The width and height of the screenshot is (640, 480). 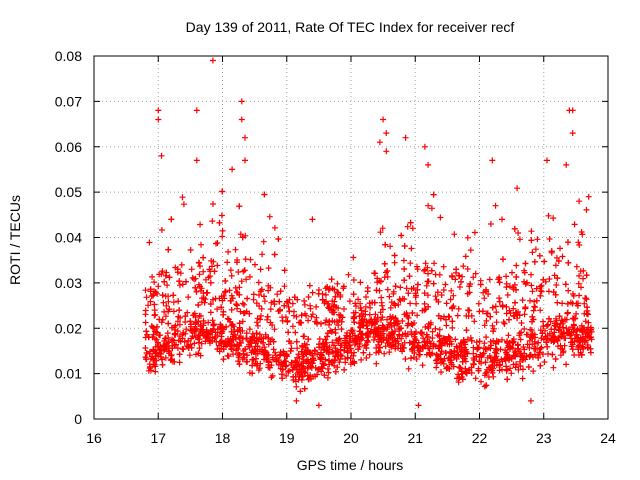 What do you see at coordinates (287, 438) in the screenshot?
I see `x-tick-label: 19` at bounding box center [287, 438].